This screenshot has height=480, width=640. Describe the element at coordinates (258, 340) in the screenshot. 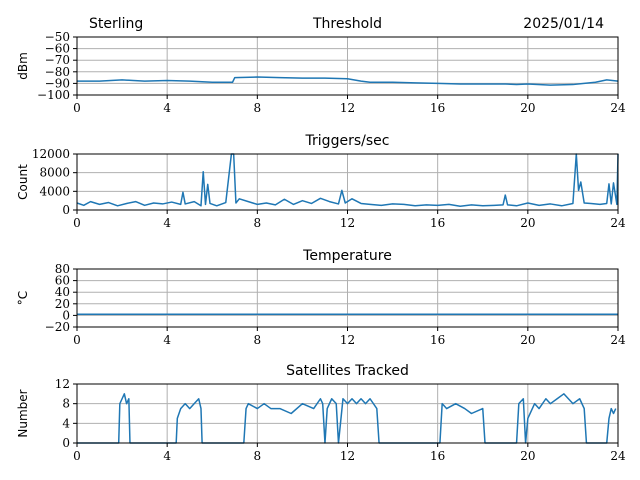

I see `temperature-x-tick-label: 8` at that location.